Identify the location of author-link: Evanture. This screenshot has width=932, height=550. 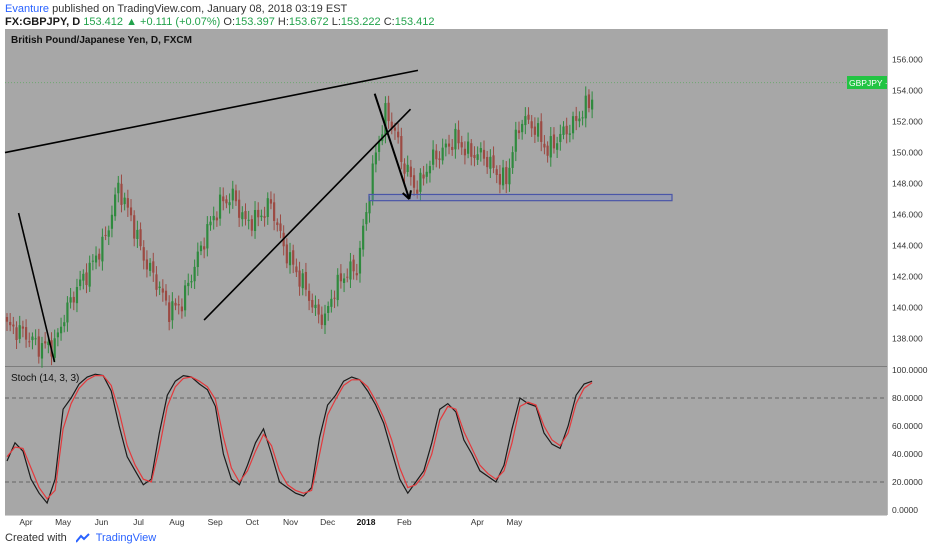
(27, 9).